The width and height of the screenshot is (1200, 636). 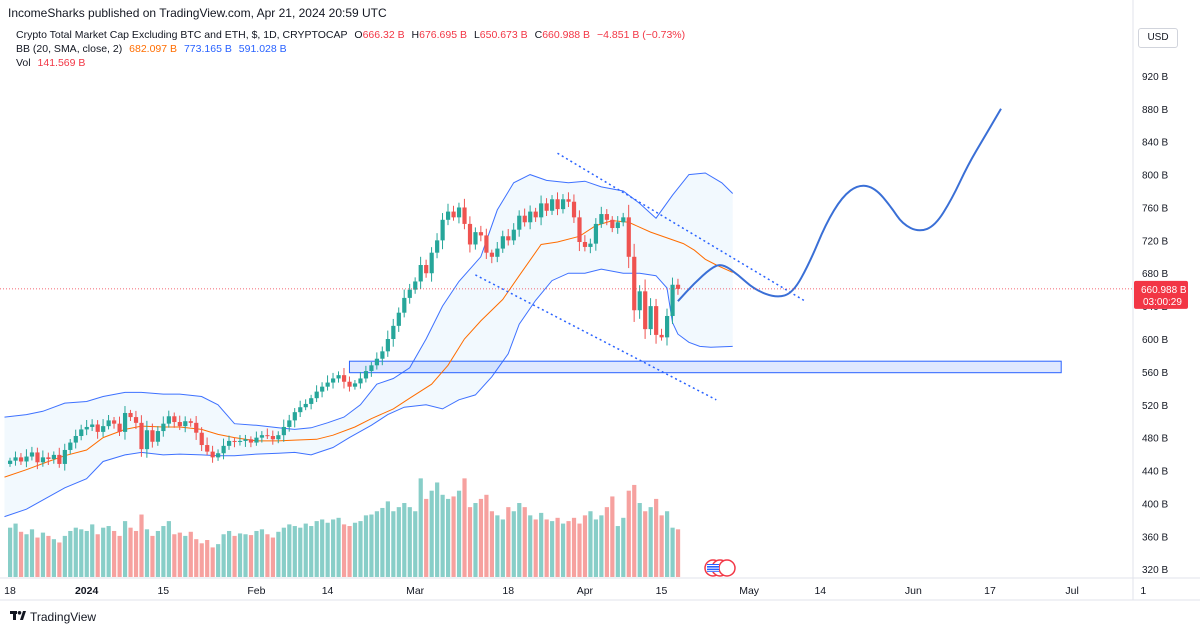 I want to click on x-tick-label: Mar, so click(x=415, y=591).